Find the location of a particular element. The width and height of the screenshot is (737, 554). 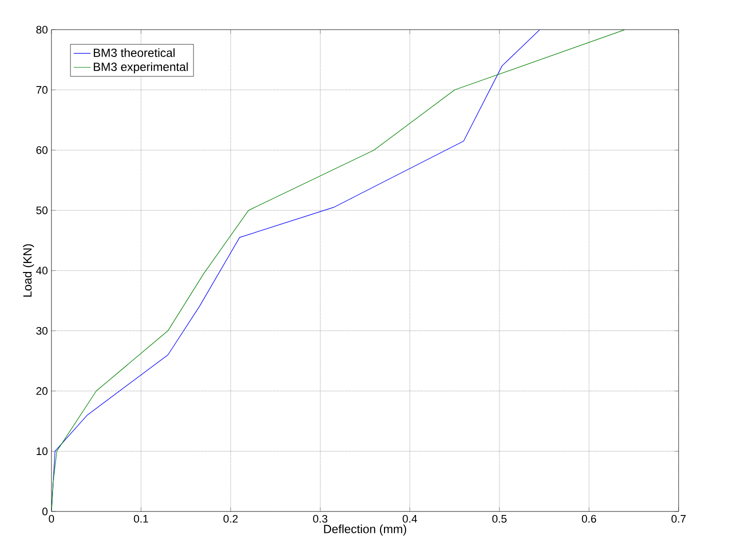

y-tick-label: 80 is located at coordinates (42, 30).